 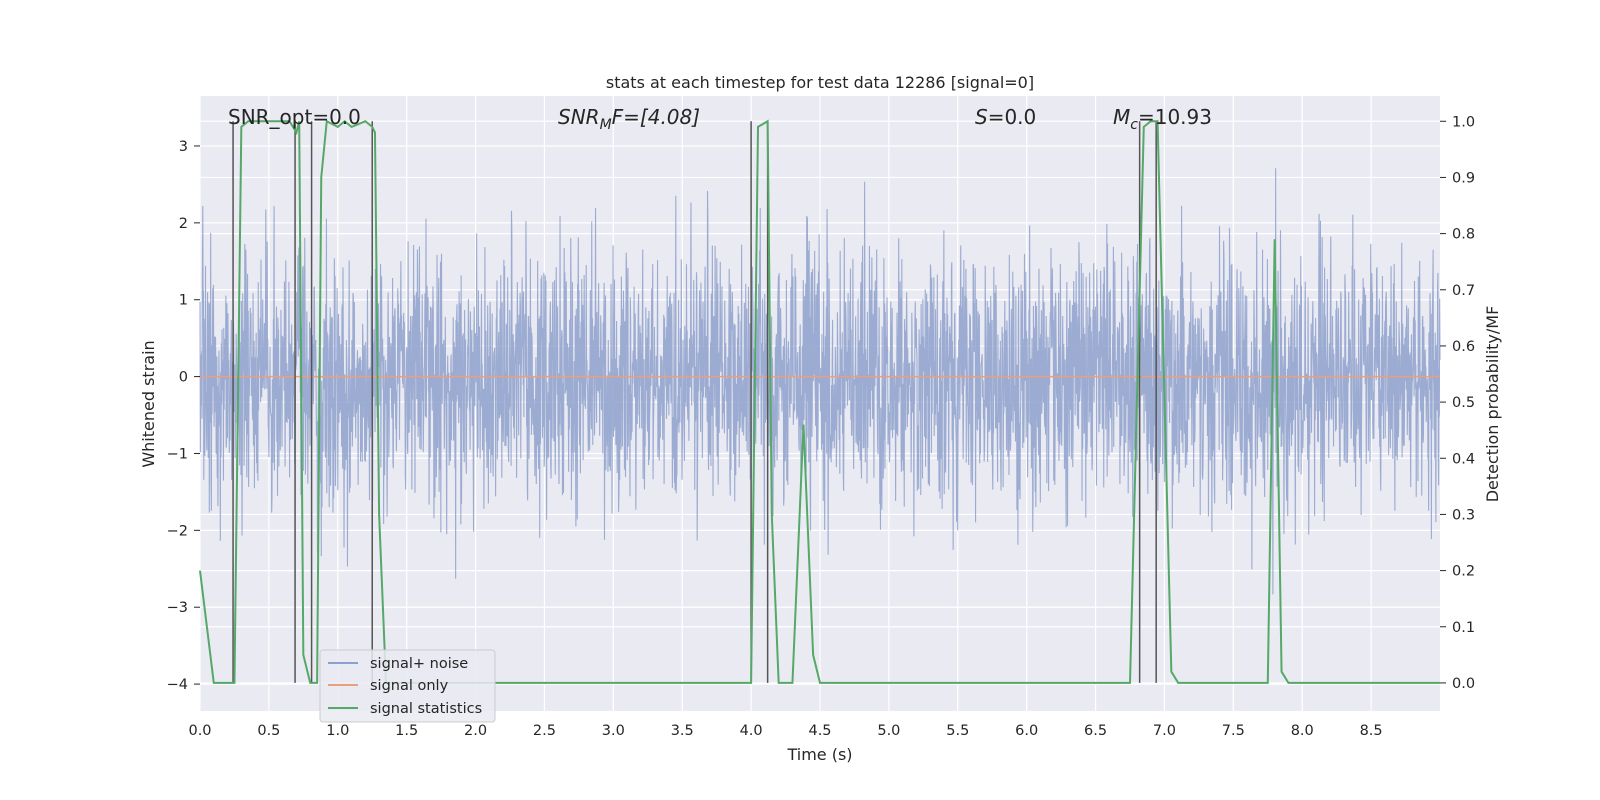 What do you see at coordinates (268, 731) in the screenshot?
I see `x-tick-label-1: 0.5` at bounding box center [268, 731].